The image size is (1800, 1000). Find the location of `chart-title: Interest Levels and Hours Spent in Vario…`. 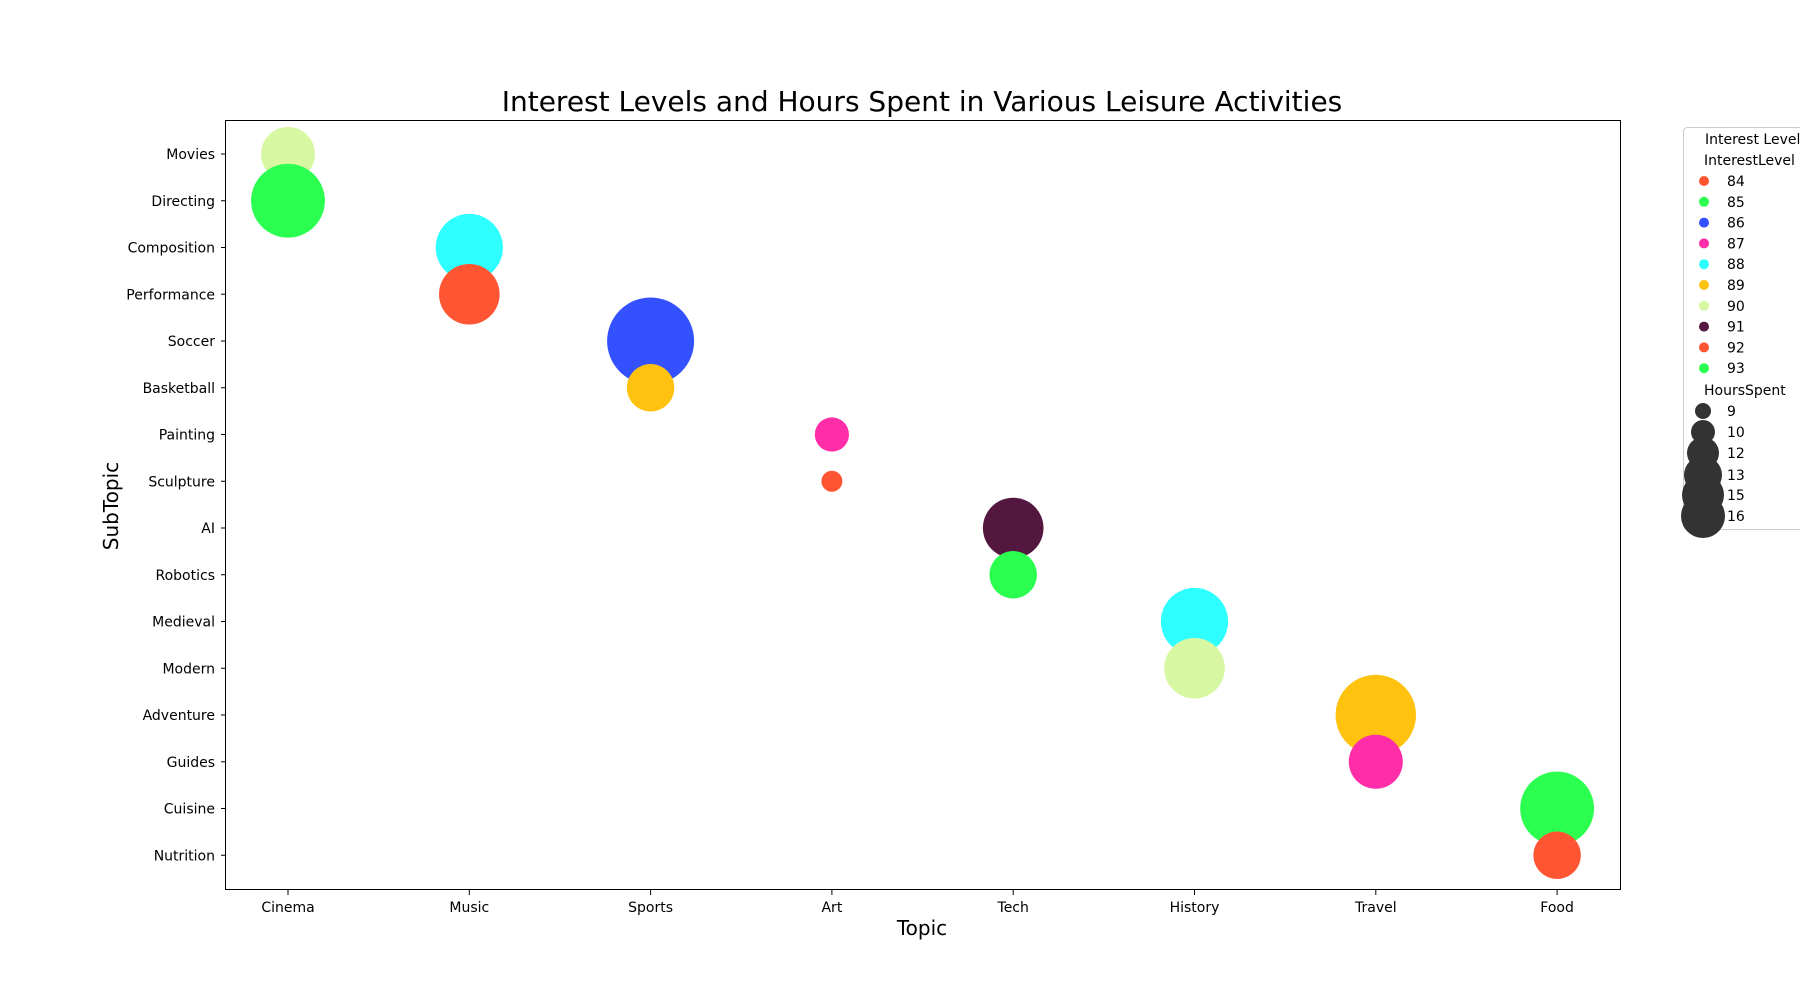

chart-title: Interest Levels and Hours Spent in Vario… is located at coordinates (922, 101).